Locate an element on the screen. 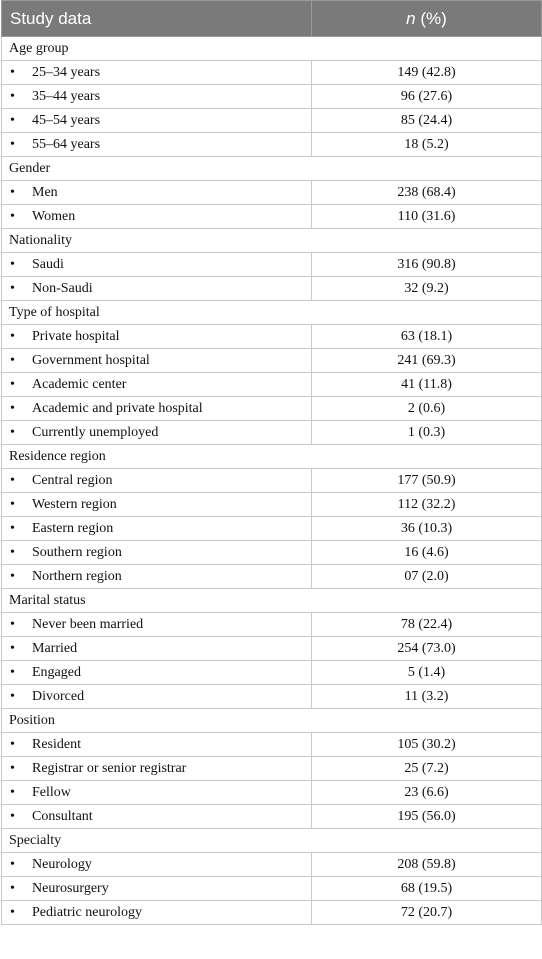 This screenshot has height=959, width=542. table-row: • 25–34 years 149 (42.8) is located at coordinates (271, 72).